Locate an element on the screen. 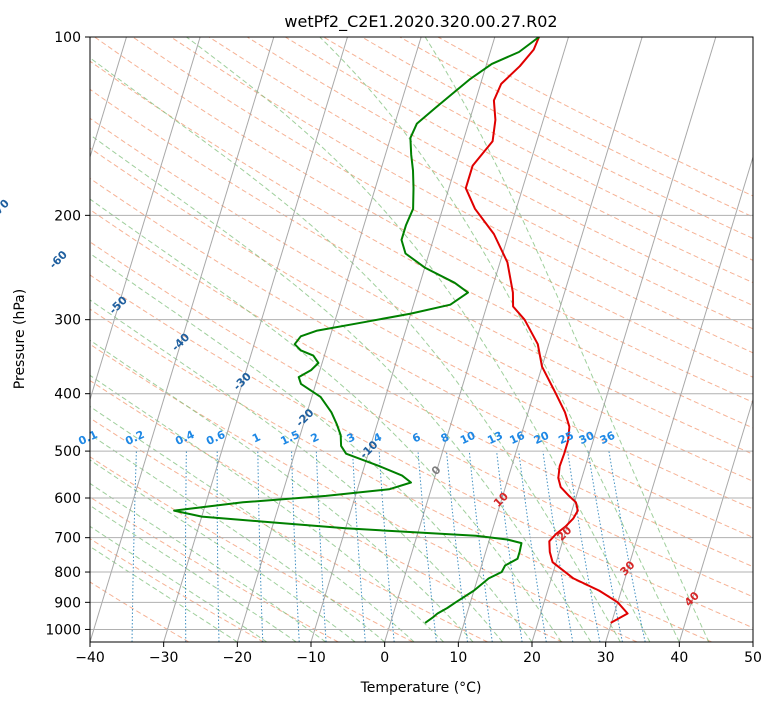  x-tick-label: 40 is located at coordinates (679, 658).